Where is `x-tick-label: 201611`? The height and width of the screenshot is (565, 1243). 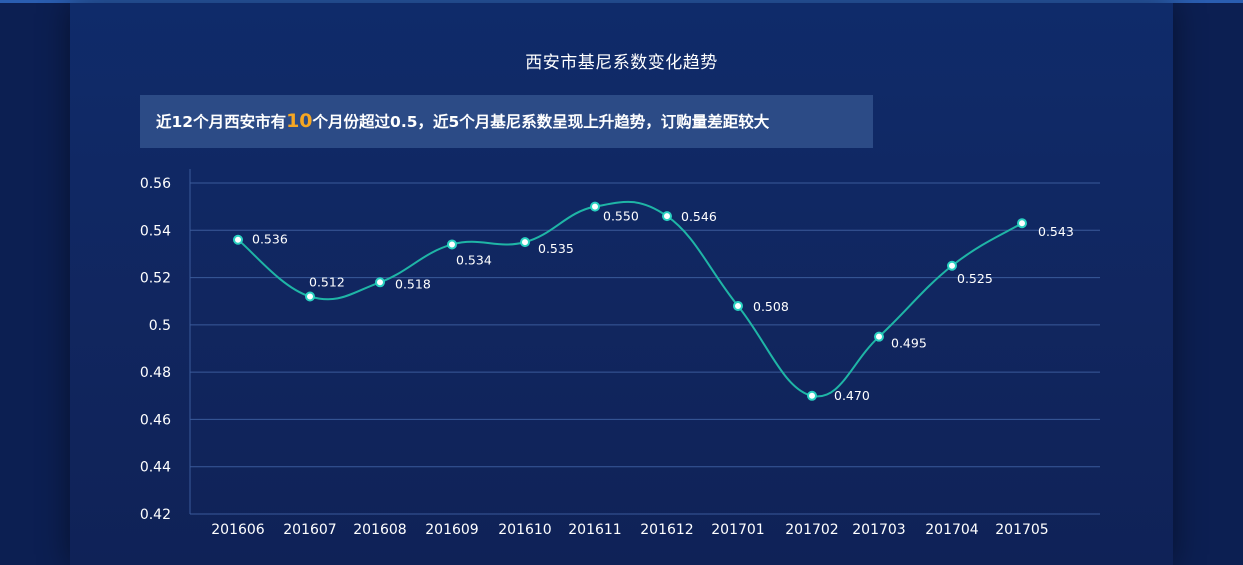
x-tick-label: 201611 is located at coordinates (594, 530).